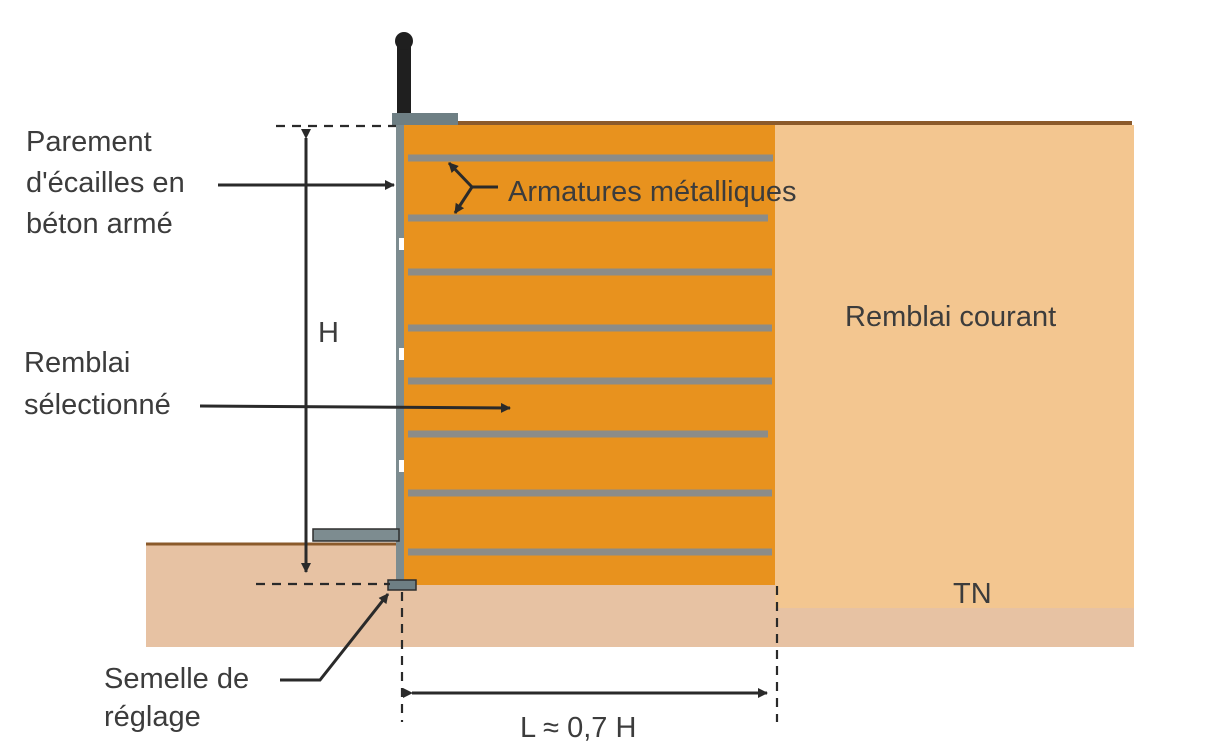  Describe the element at coordinates (328, 333) in the screenshot. I see `height-label: H` at that location.